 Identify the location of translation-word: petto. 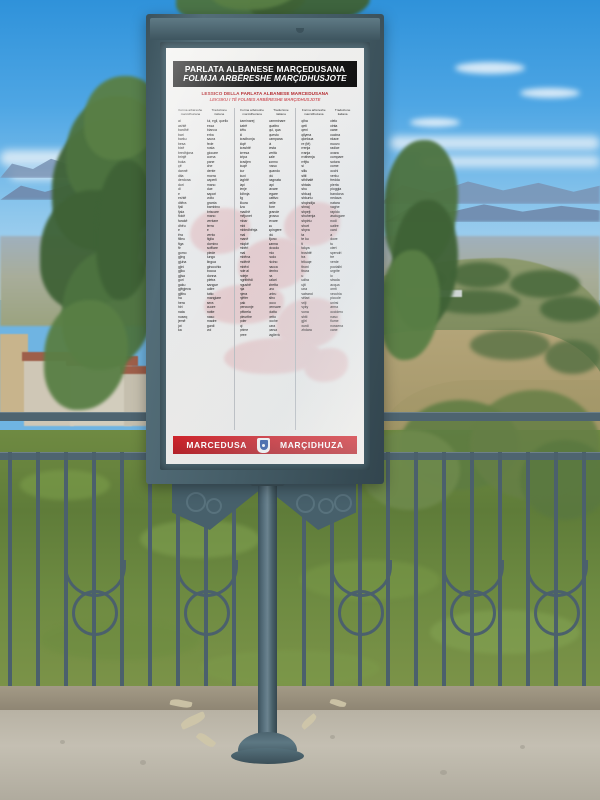
(272, 316).